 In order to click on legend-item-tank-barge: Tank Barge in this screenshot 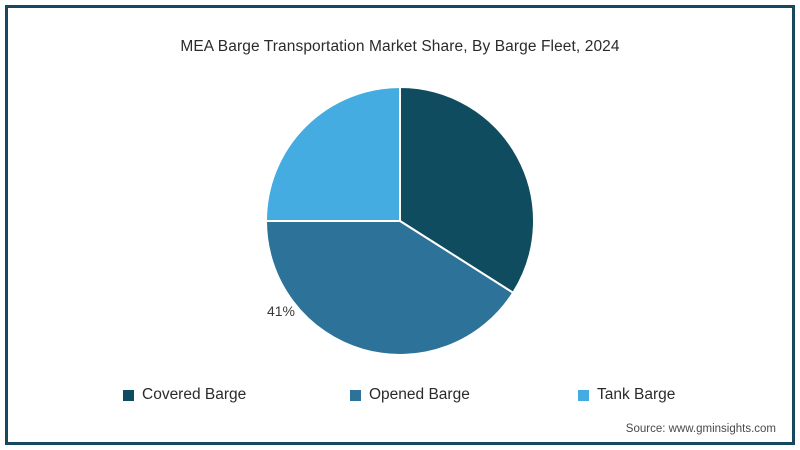, I will do `click(626, 395)`.